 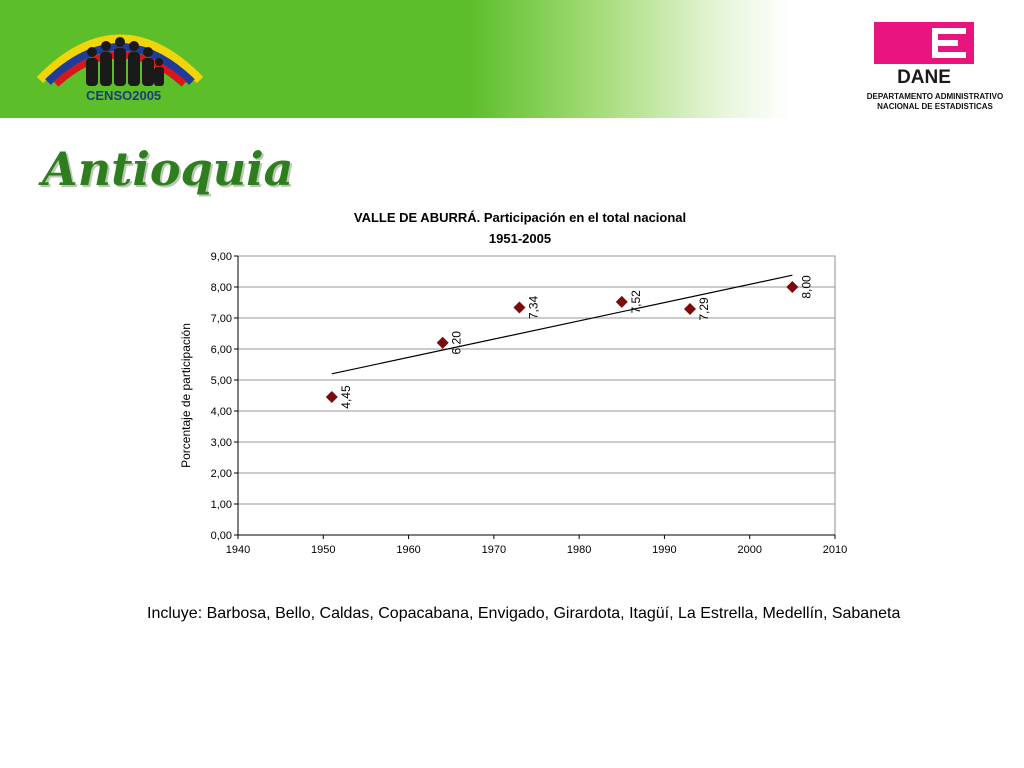 What do you see at coordinates (221, 257) in the screenshot?
I see `y-tick-label: 9,00` at bounding box center [221, 257].